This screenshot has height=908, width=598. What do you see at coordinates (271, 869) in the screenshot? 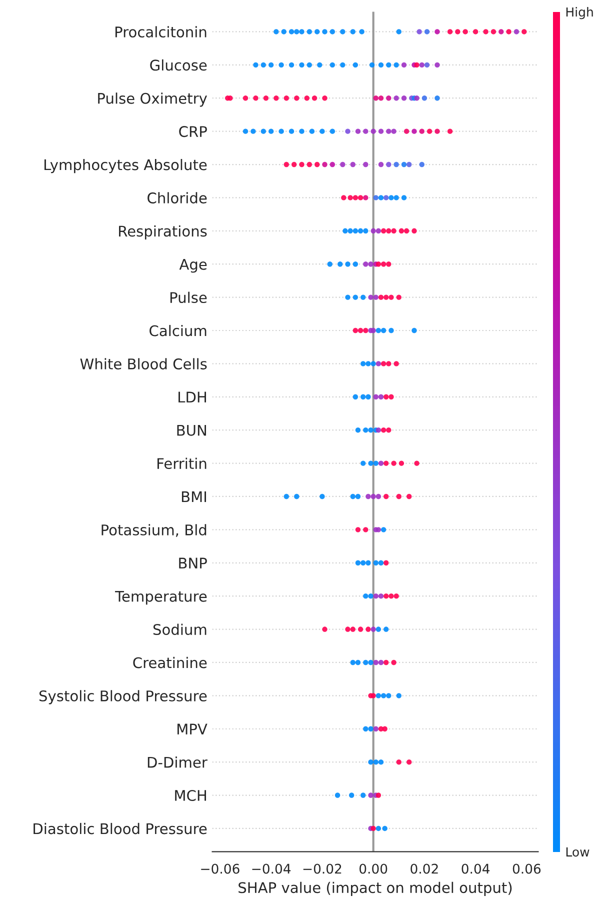
I see `x-tick-label: −0.04` at bounding box center [271, 869].